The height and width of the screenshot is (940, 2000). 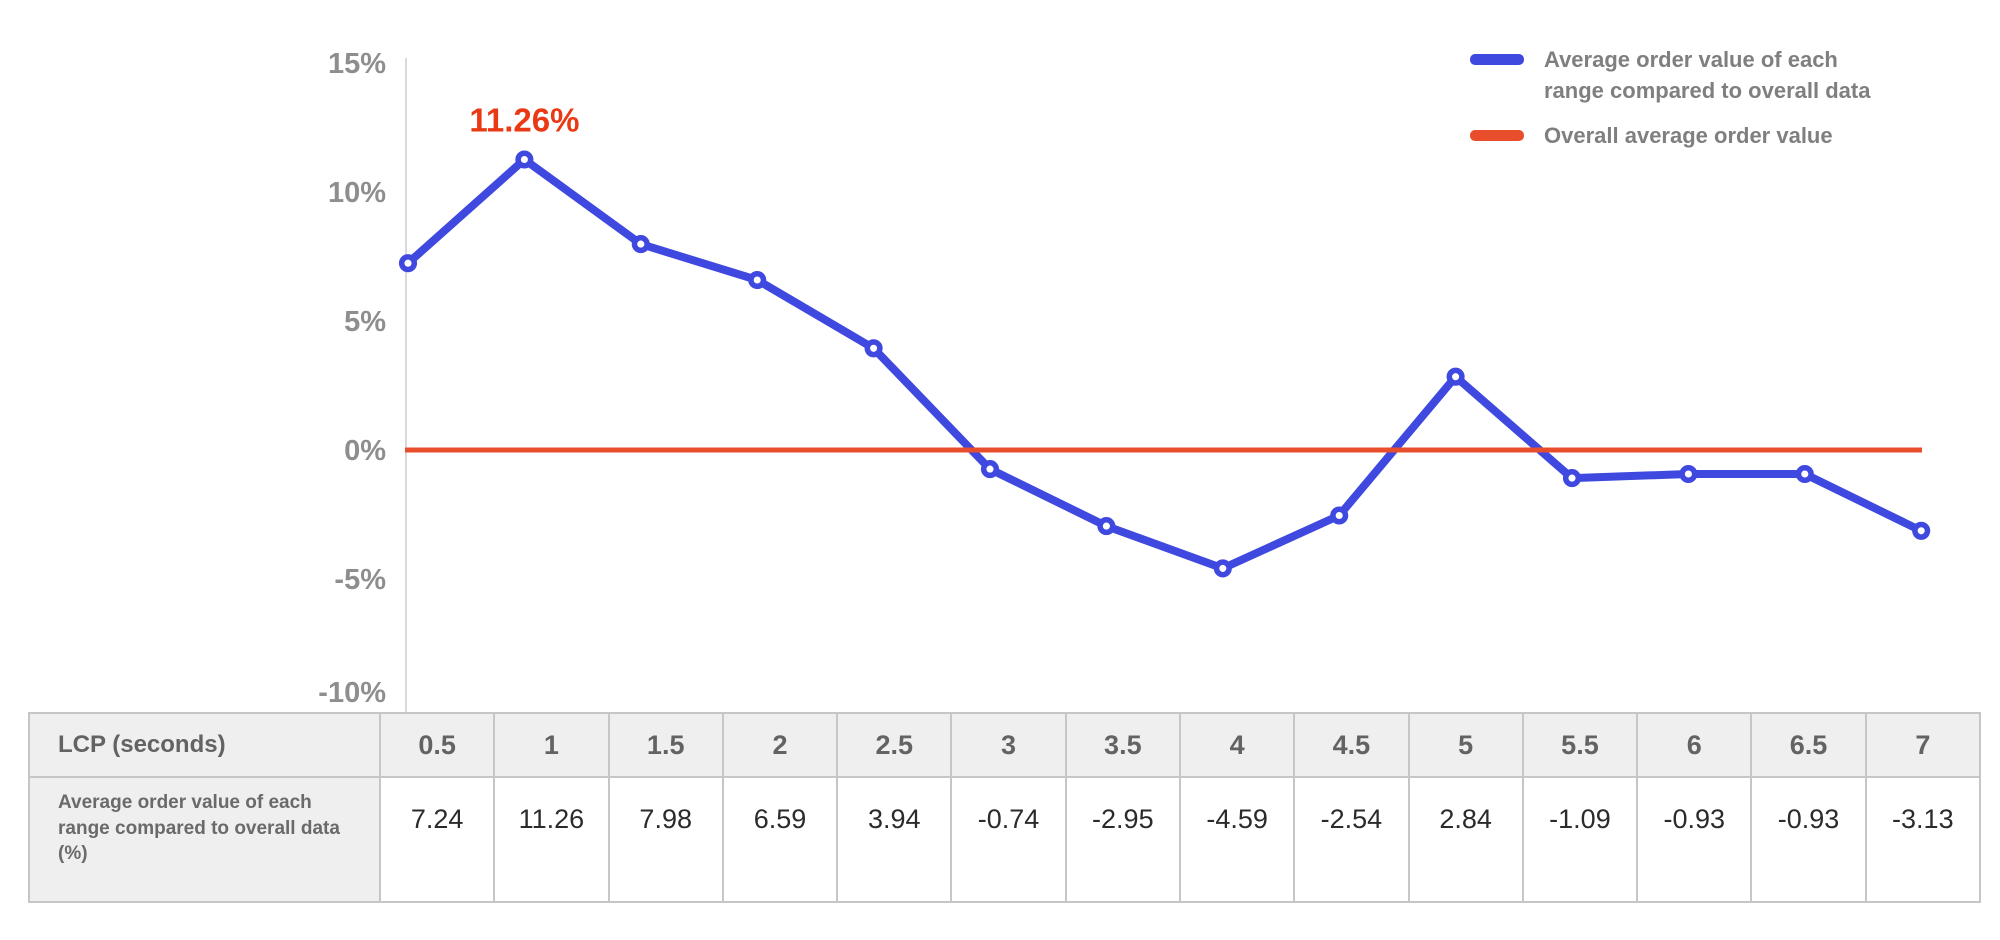 What do you see at coordinates (437, 745) in the screenshot?
I see `lcp-column-header: 0.5` at bounding box center [437, 745].